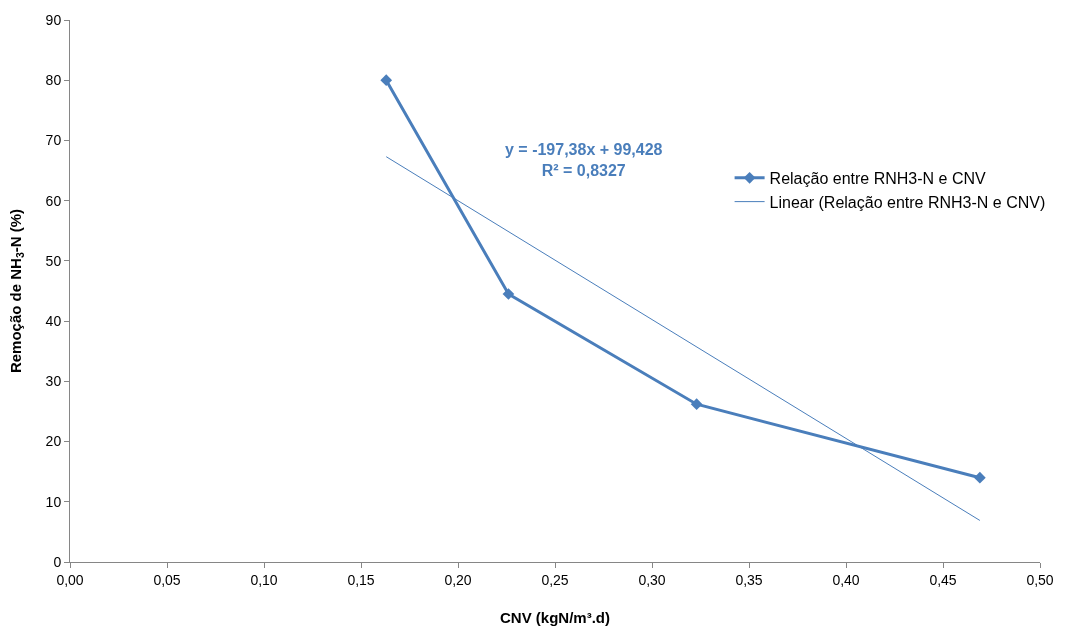 This screenshot has height=635, width=1085. I want to click on y-tick-label: 20, so click(53, 441).